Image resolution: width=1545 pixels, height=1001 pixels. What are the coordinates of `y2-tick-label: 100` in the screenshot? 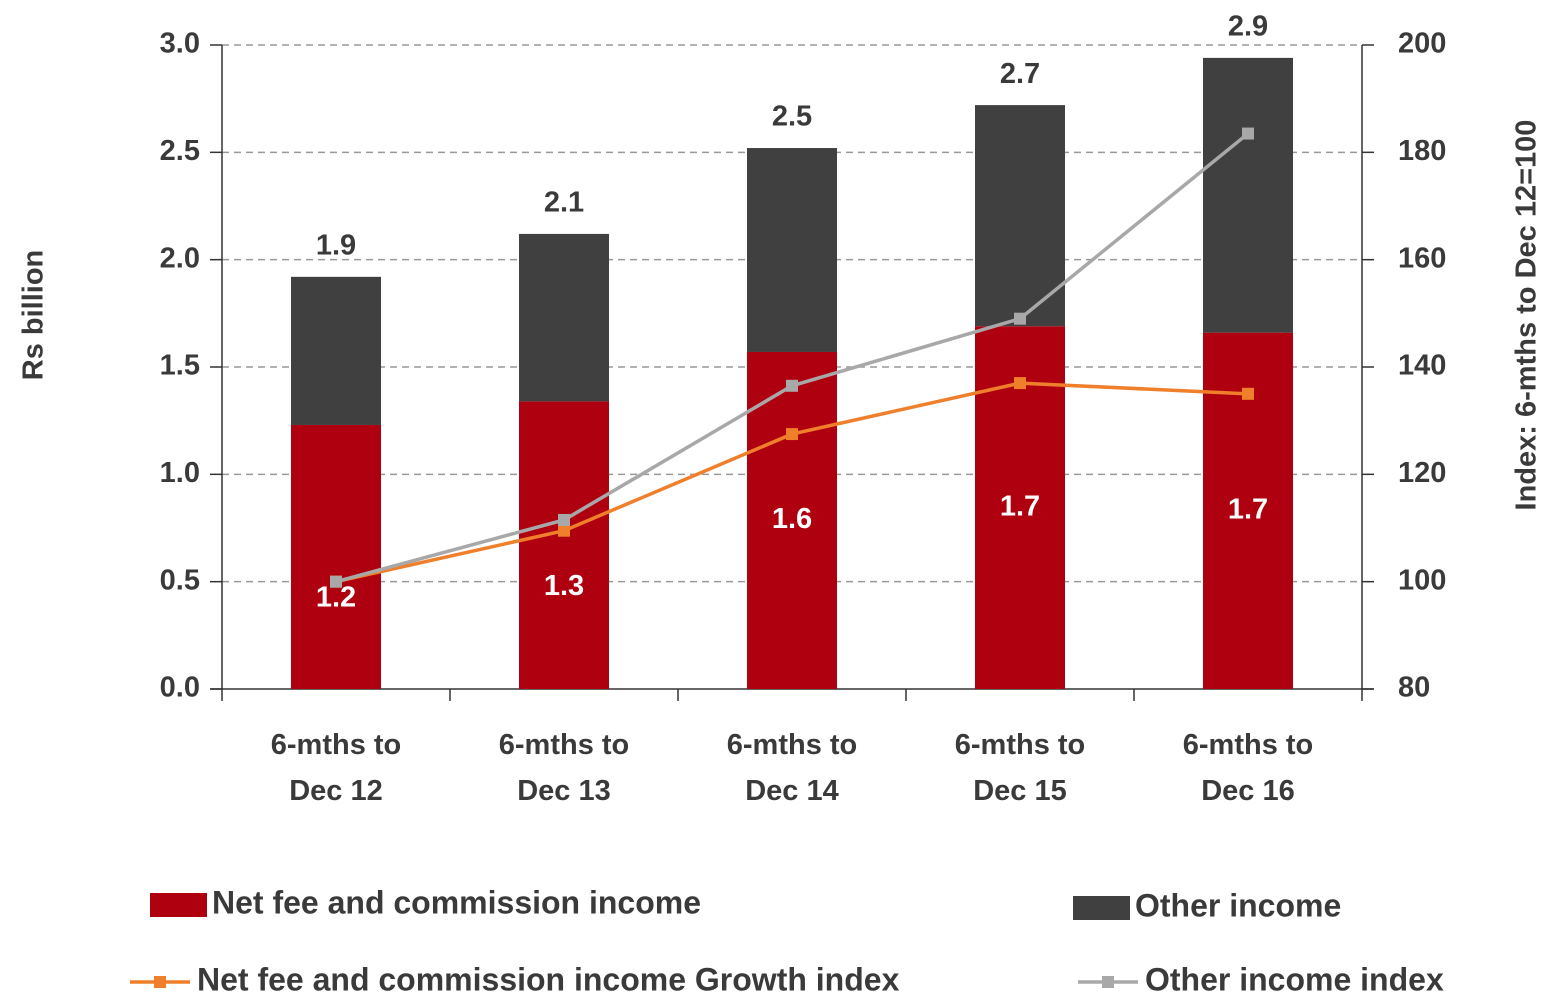 It's located at (1422, 580).